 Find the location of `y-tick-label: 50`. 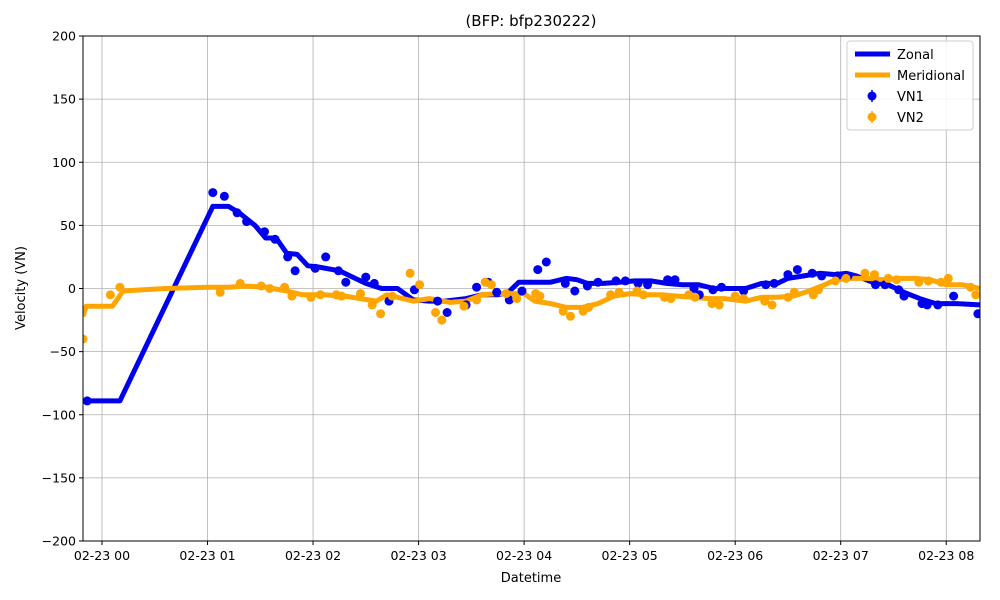

y-tick-label: 50 is located at coordinates (68, 225).